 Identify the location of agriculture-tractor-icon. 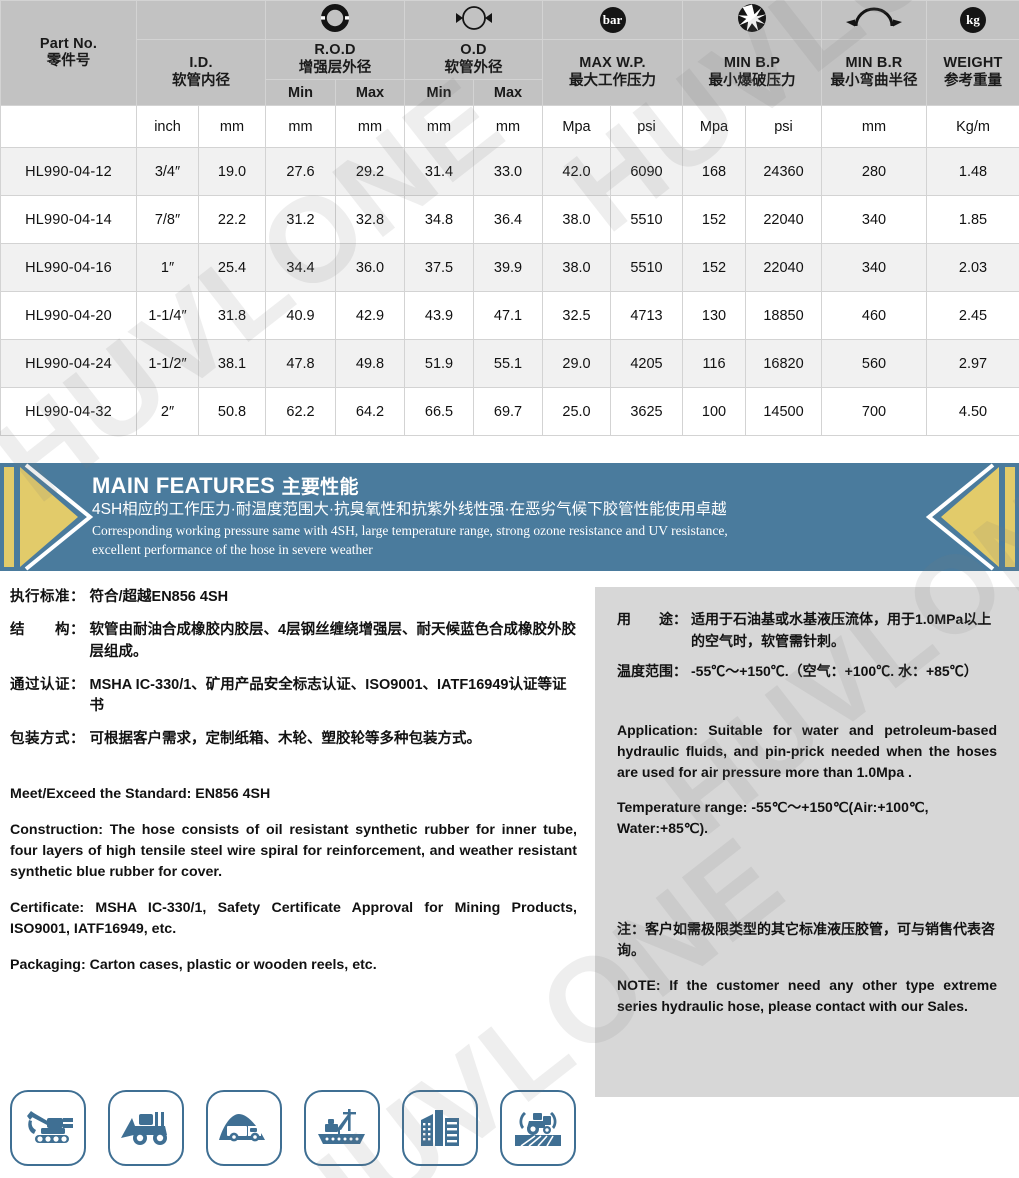
(538, 1128).